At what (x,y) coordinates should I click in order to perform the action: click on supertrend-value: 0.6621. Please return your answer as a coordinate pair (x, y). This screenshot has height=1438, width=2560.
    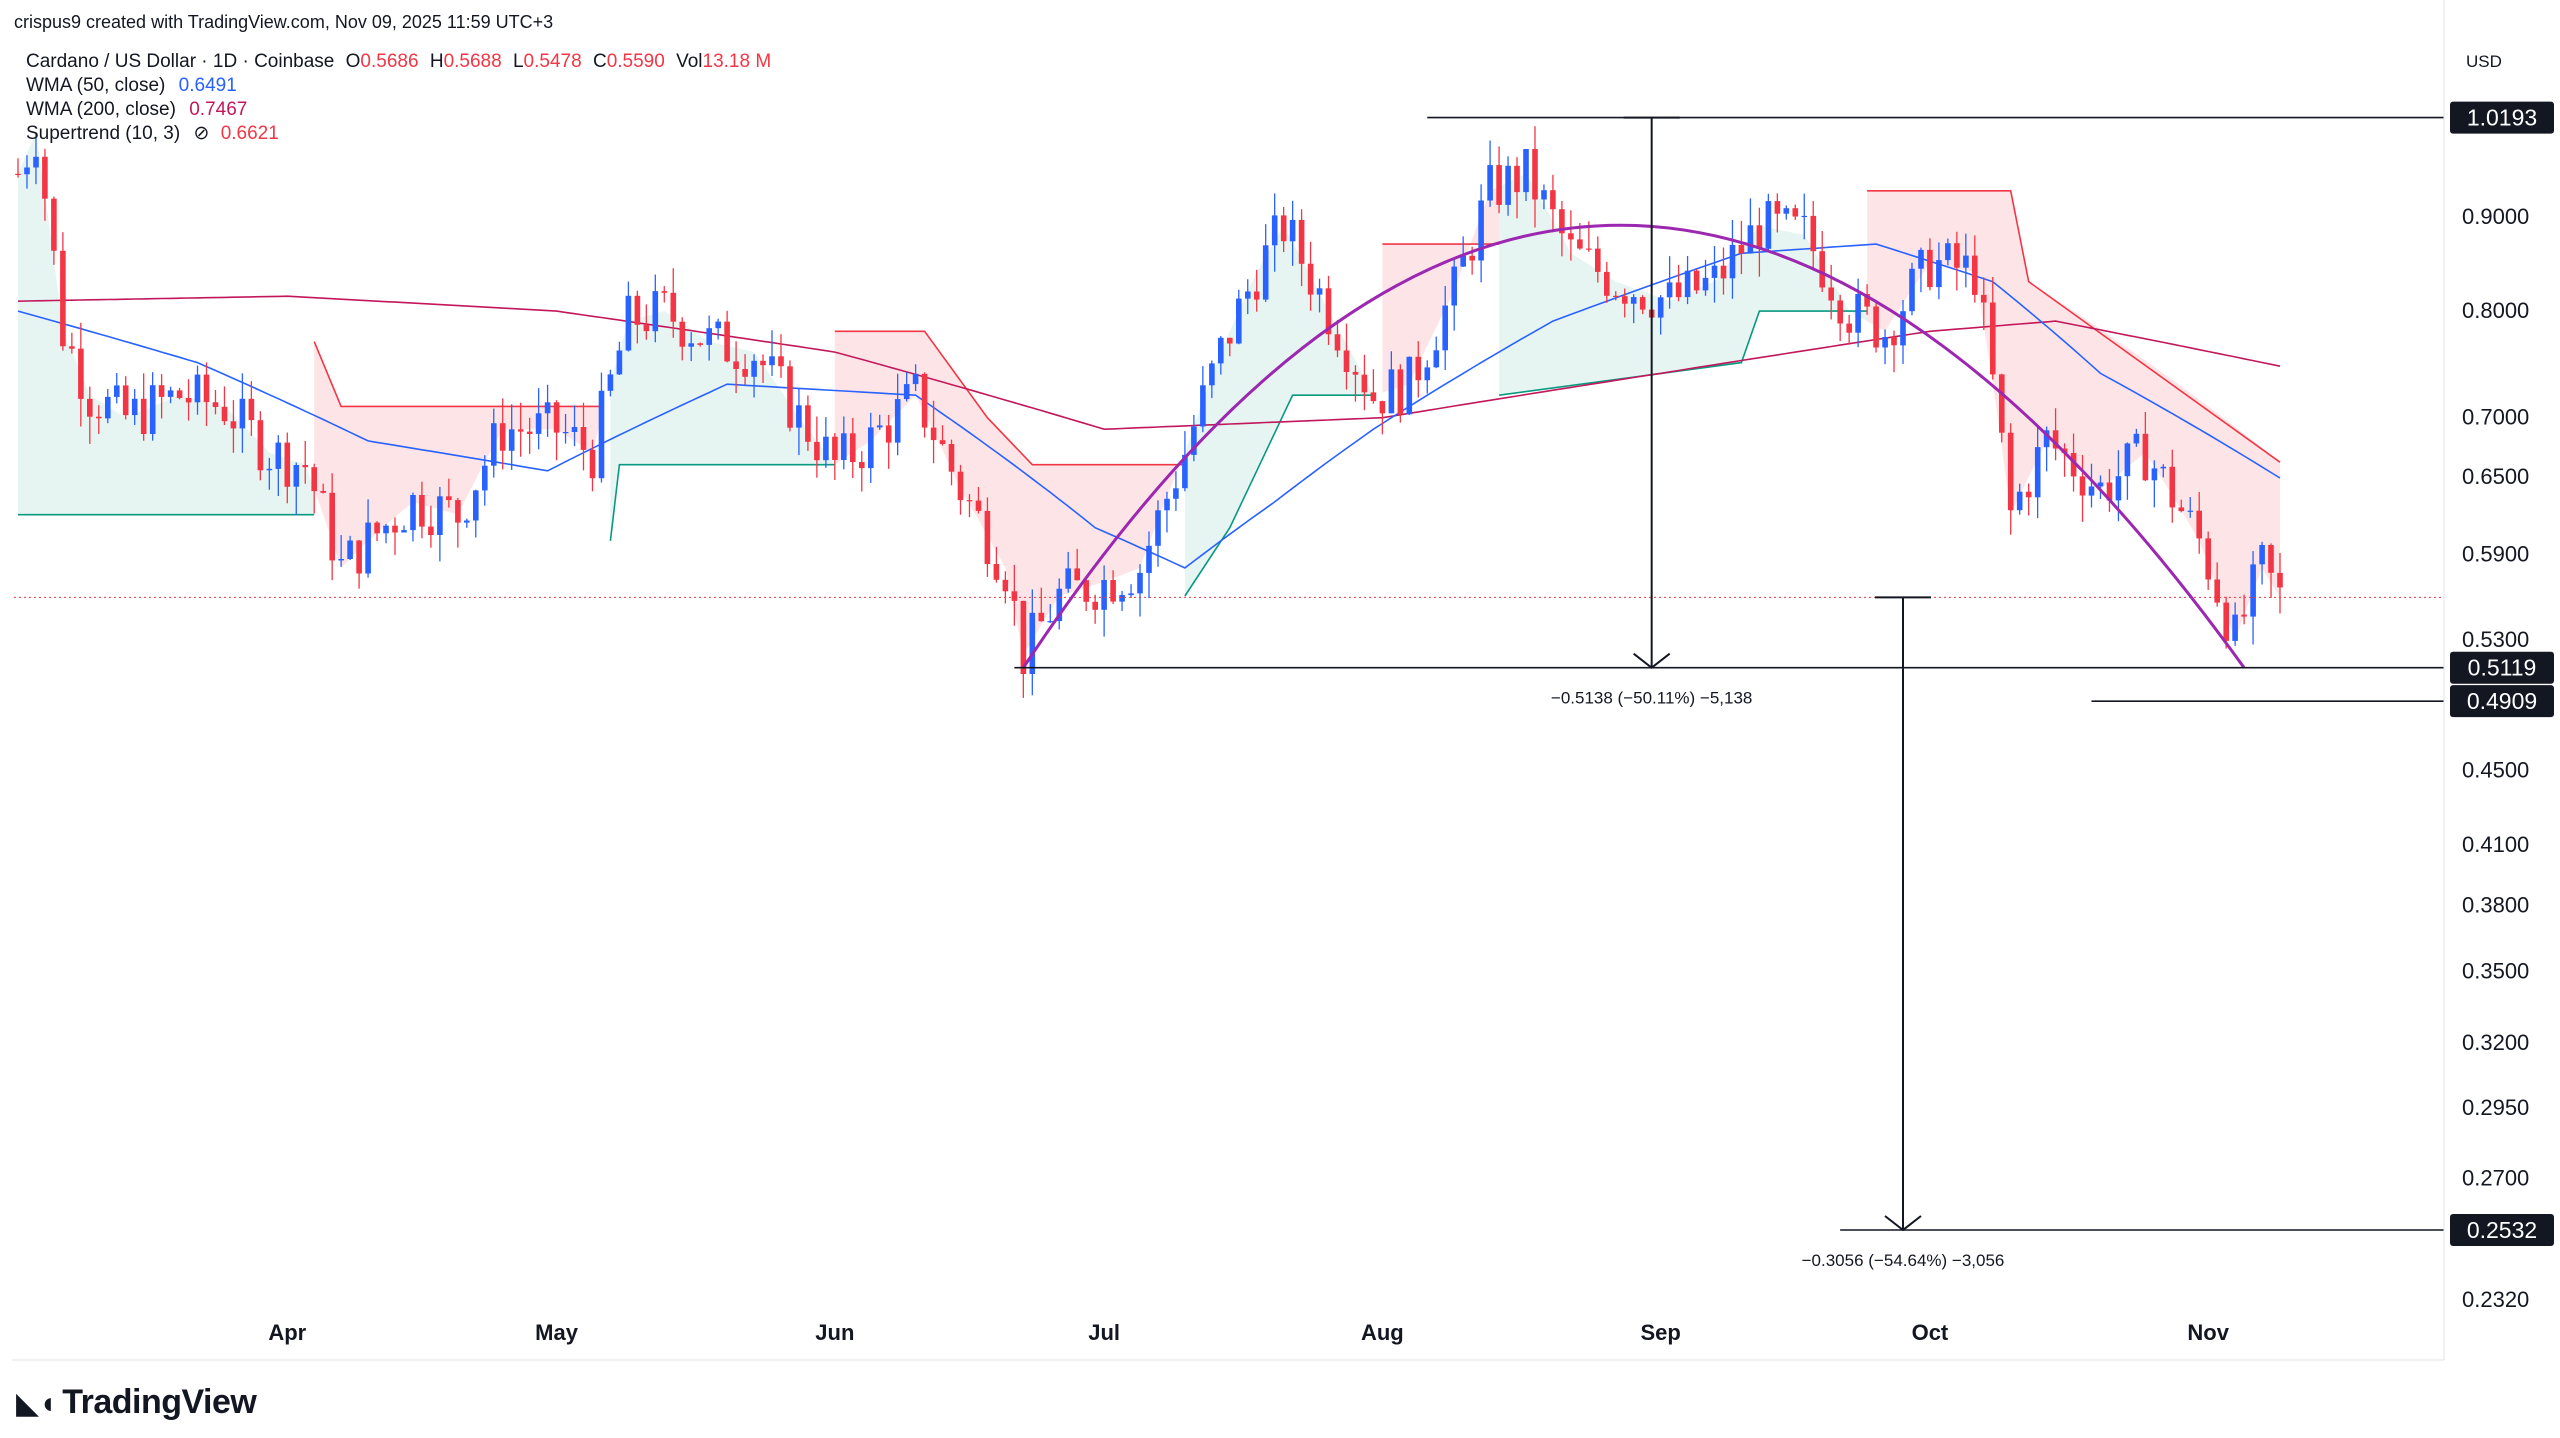
    Looking at the image, I should click on (249, 133).